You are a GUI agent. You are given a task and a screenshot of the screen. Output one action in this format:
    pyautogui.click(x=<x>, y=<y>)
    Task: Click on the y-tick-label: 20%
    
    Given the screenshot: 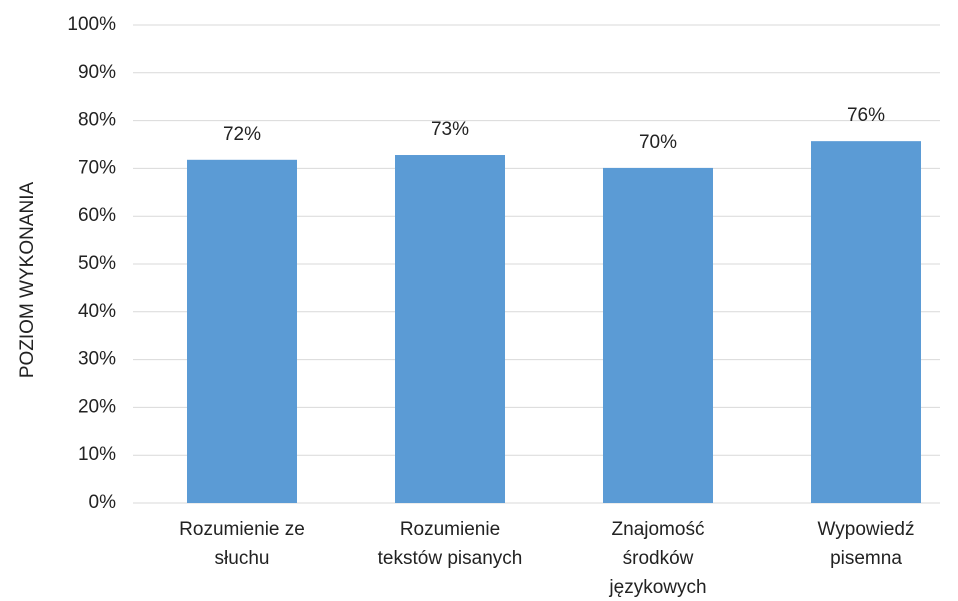 What is the action you would take?
    pyautogui.click(x=97, y=406)
    